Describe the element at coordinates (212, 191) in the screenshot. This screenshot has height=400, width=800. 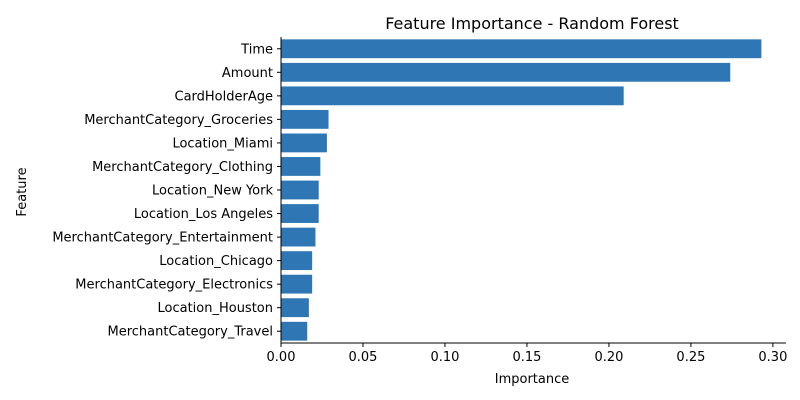
I see `y-tick-label: Location_New York` at that location.